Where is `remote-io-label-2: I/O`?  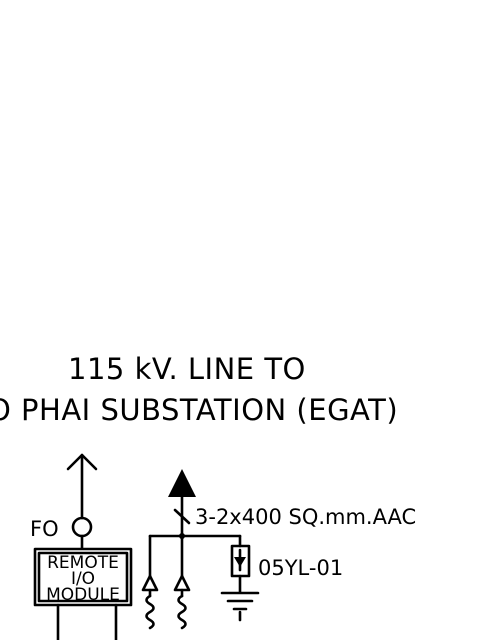 remote-io-label-2: I/O is located at coordinates (83, 579).